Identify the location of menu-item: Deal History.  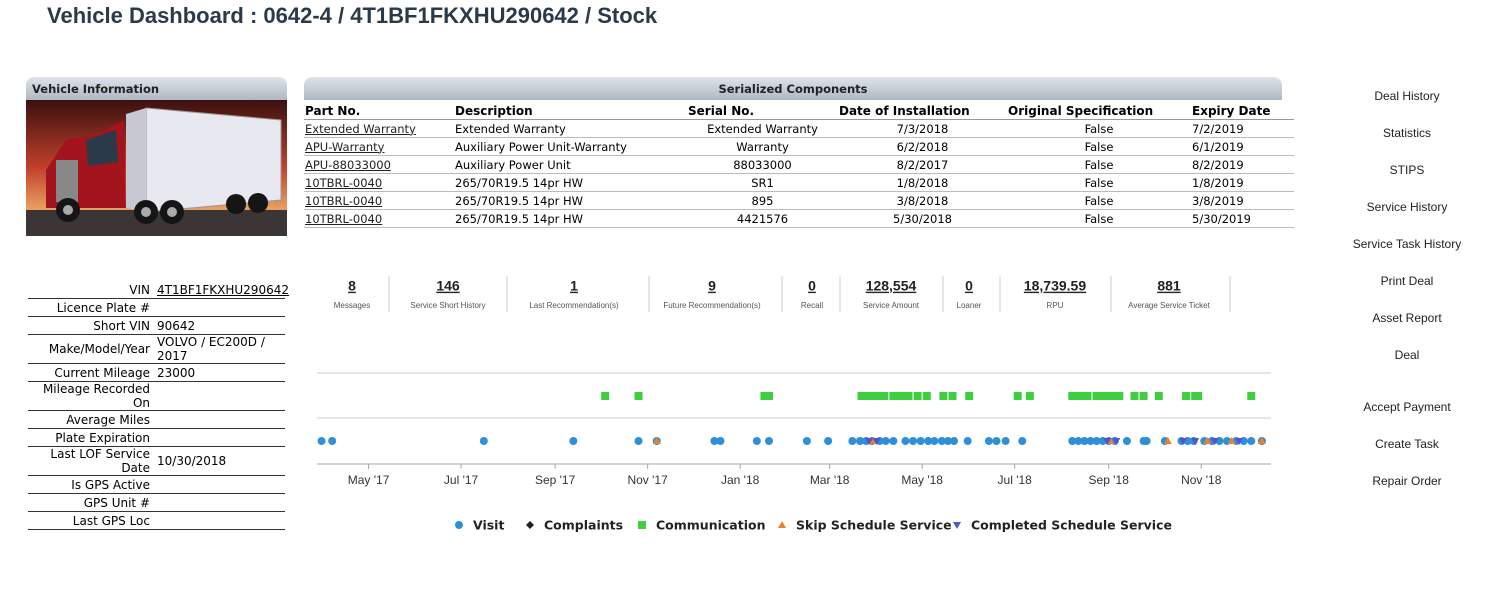
(1407, 96).